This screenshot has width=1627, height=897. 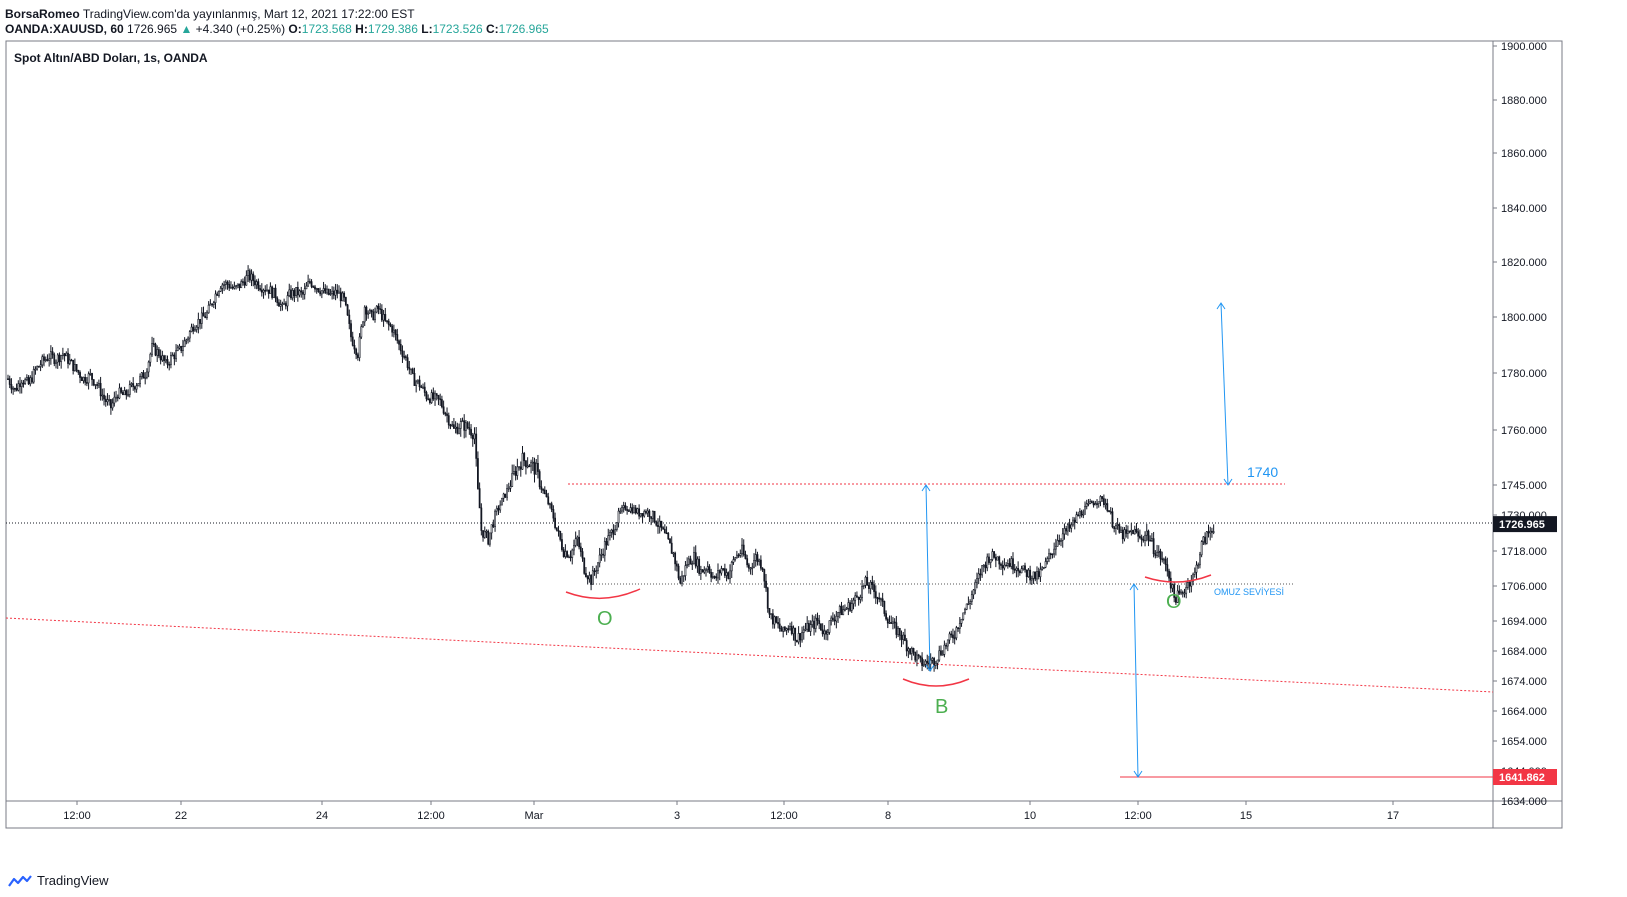 I want to click on time-axis: 12:00 22 24 12:00 Mar 3 12:00 8 10 12:00 15 17, so click(x=731, y=811).